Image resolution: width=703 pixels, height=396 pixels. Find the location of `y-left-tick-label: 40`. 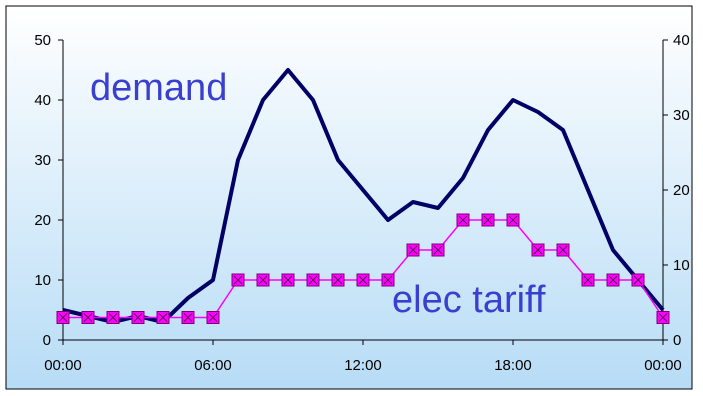

y-left-tick-label: 40 is located at coordinates (42, 100).